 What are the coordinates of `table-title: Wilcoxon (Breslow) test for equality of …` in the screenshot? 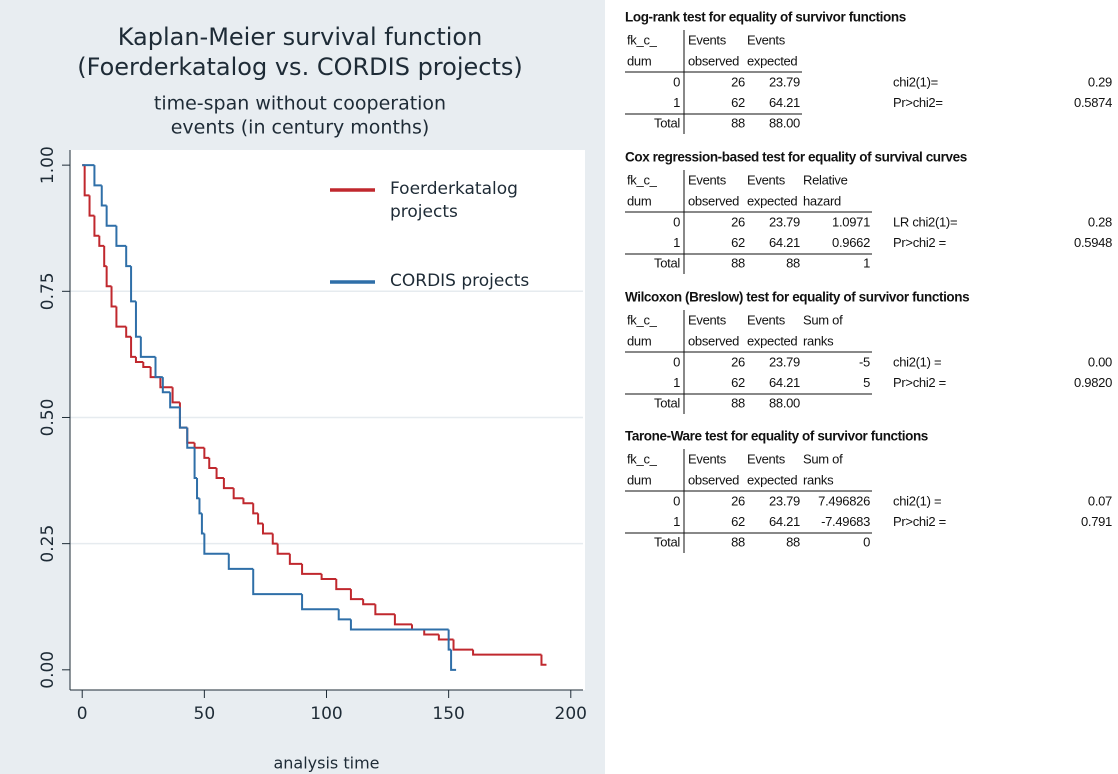 It's located at (797, 297).